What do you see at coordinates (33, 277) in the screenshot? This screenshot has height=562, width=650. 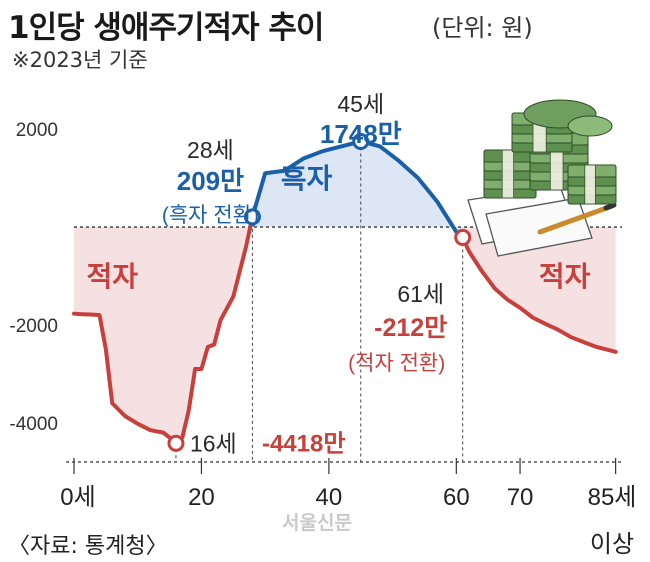 I see `y-axis-labels: 2000 -2000 -4000` at bounding box center [33, 277].